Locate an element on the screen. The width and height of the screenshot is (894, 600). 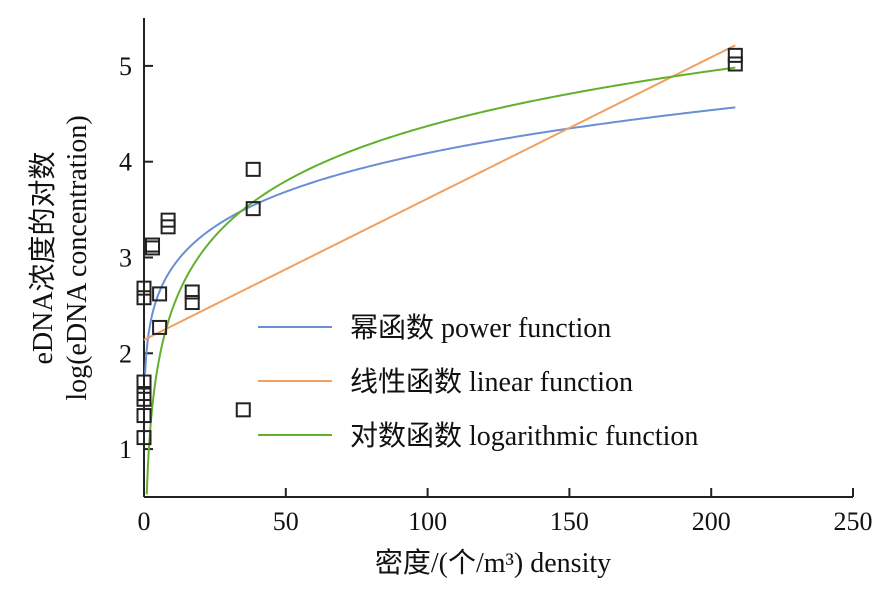
y-tick-label: 1 is located at coordinates (125, 449).